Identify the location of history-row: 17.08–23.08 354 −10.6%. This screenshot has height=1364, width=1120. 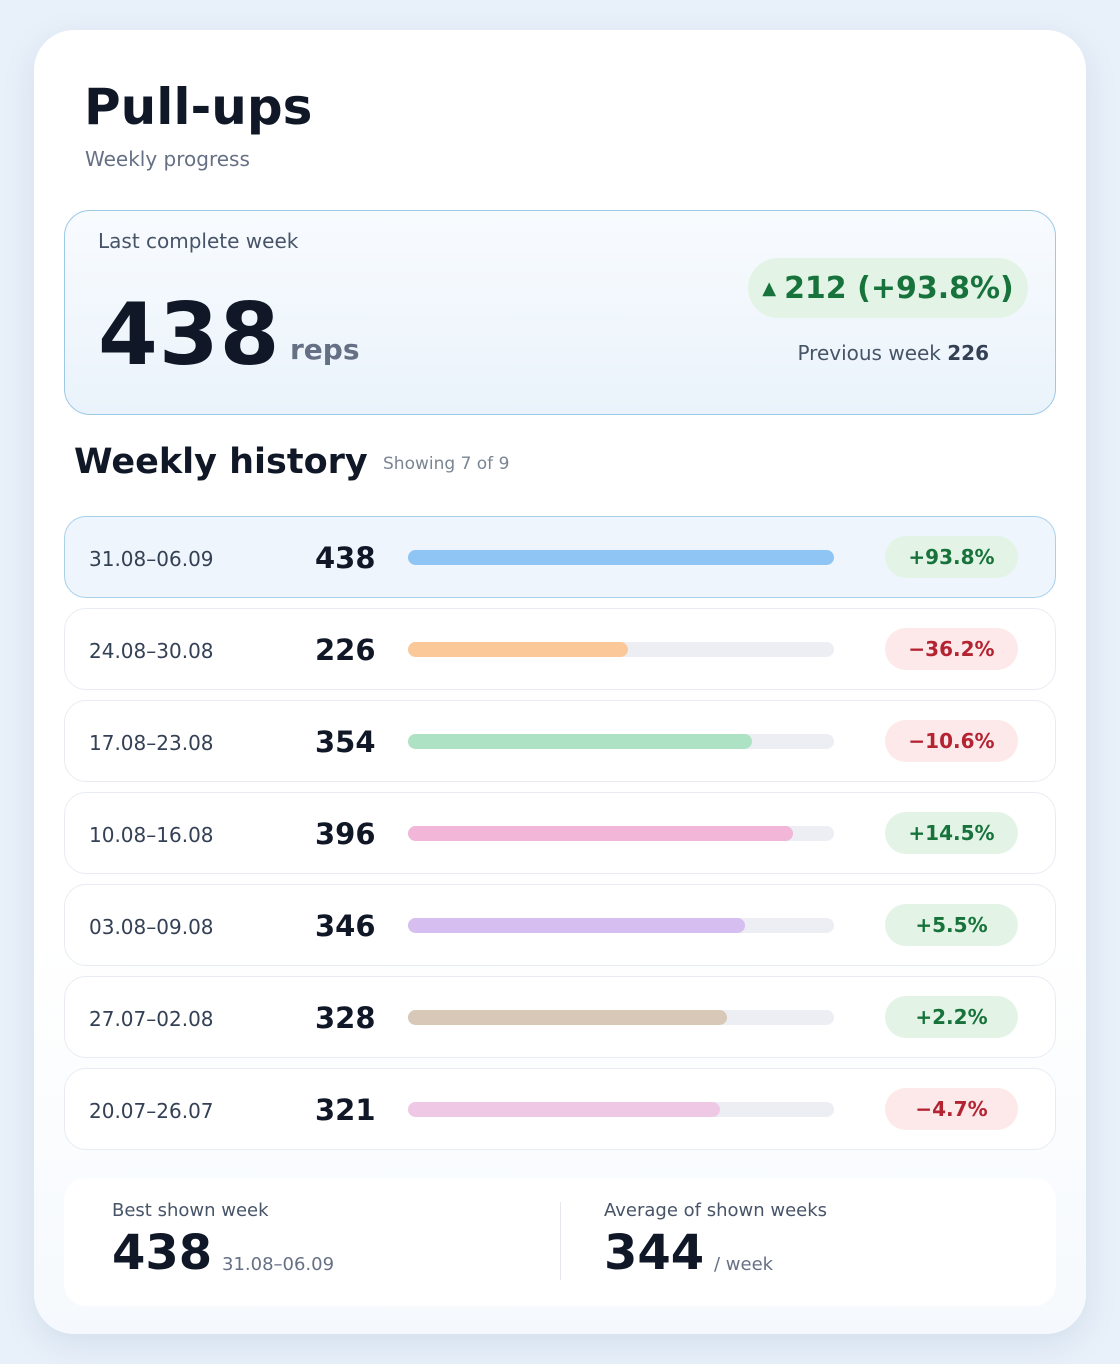
(560, 741).